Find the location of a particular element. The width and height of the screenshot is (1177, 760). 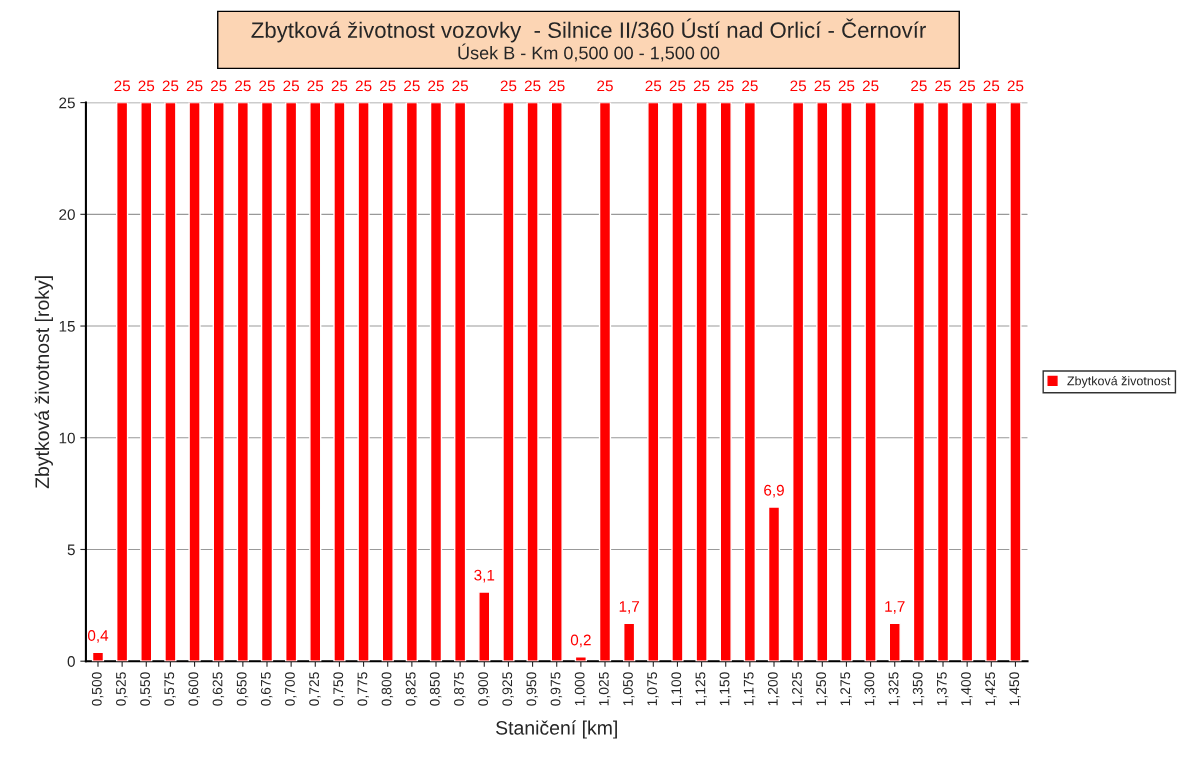

x-tick-label: 0,925 is located at coordinates (508, 689).